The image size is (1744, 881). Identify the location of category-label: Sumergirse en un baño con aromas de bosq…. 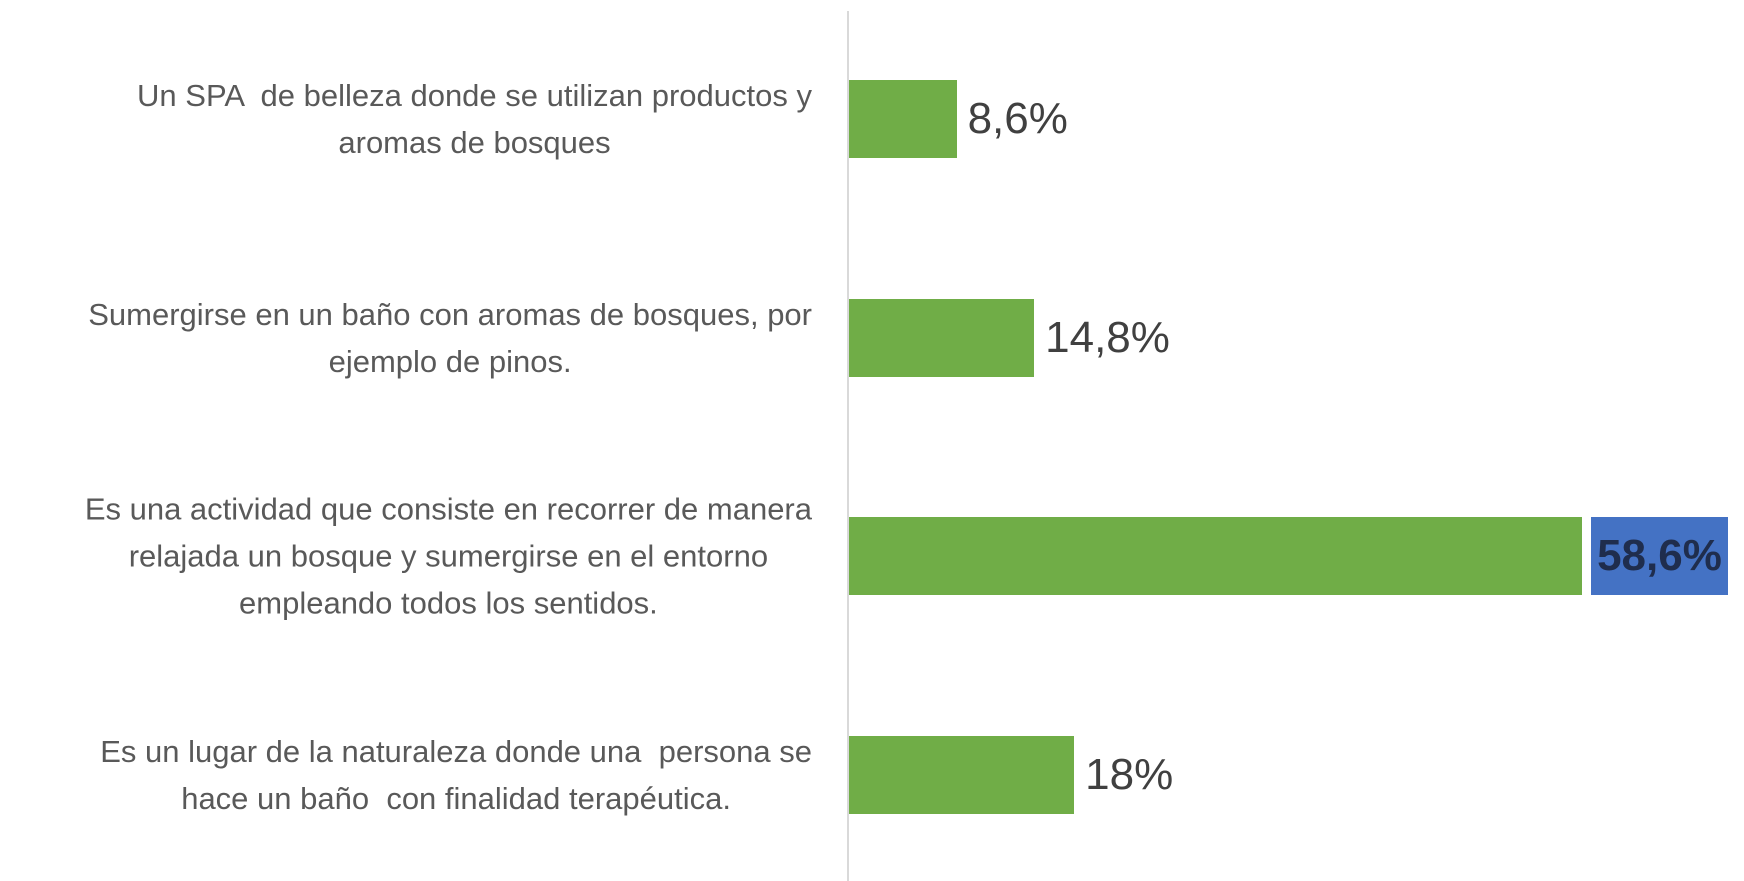
(450, 337).